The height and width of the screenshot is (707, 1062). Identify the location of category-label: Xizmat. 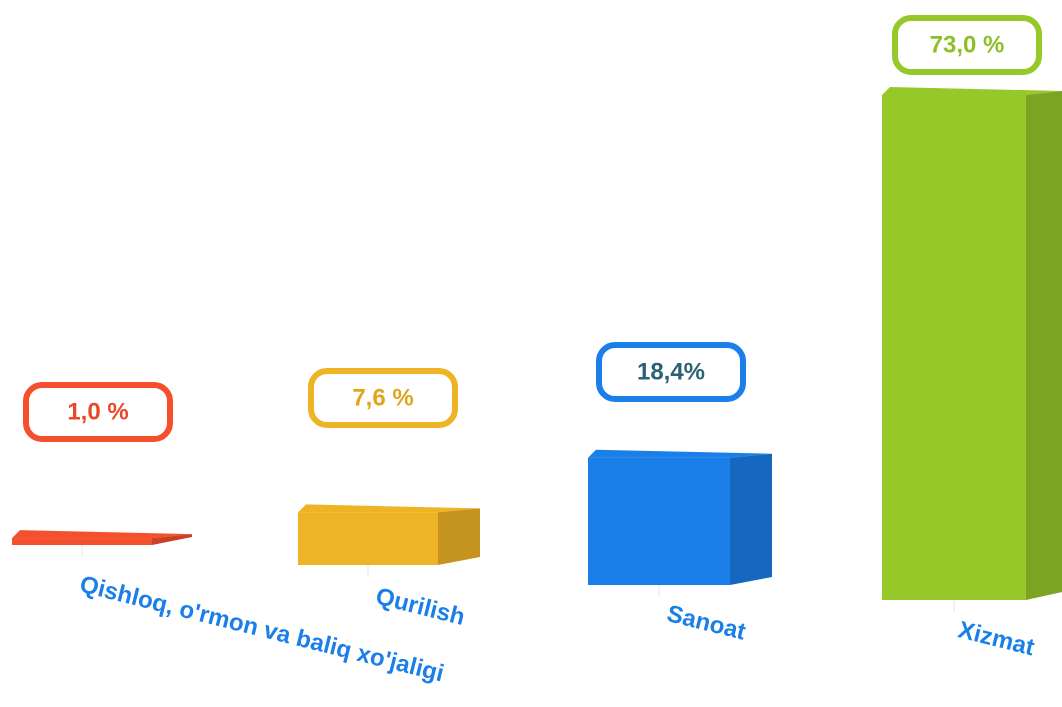
(996, 638).